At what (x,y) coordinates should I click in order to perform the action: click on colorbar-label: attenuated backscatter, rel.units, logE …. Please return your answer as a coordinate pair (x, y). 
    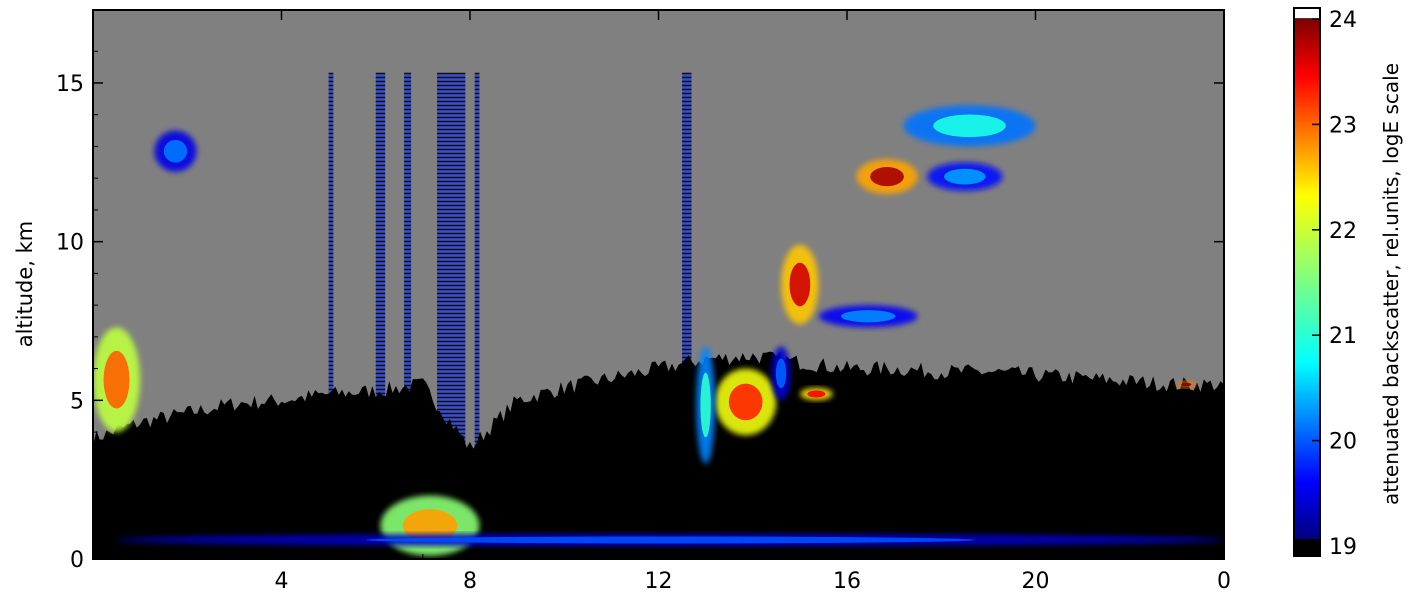
    Looking at the image, I should click on (1391, 284).